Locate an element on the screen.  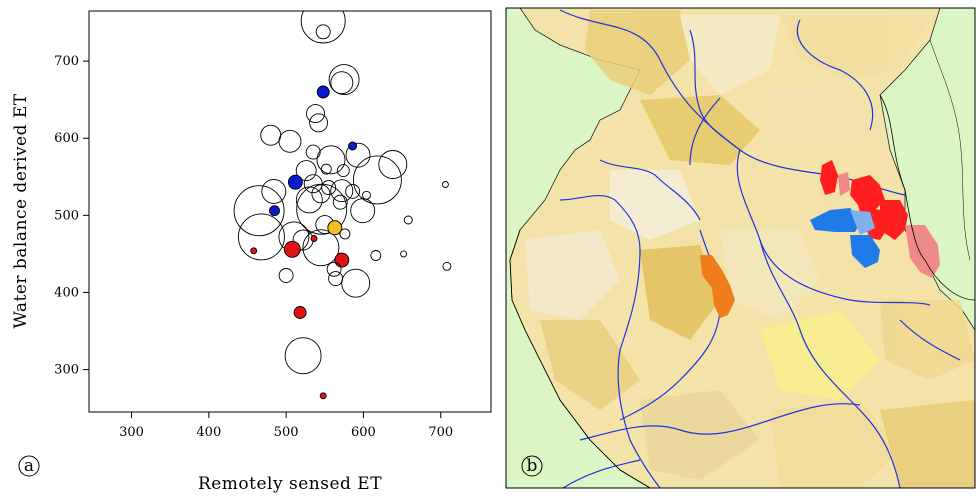
x-axis: 300 400 500 600 700 is located at coordinates (286, 426).